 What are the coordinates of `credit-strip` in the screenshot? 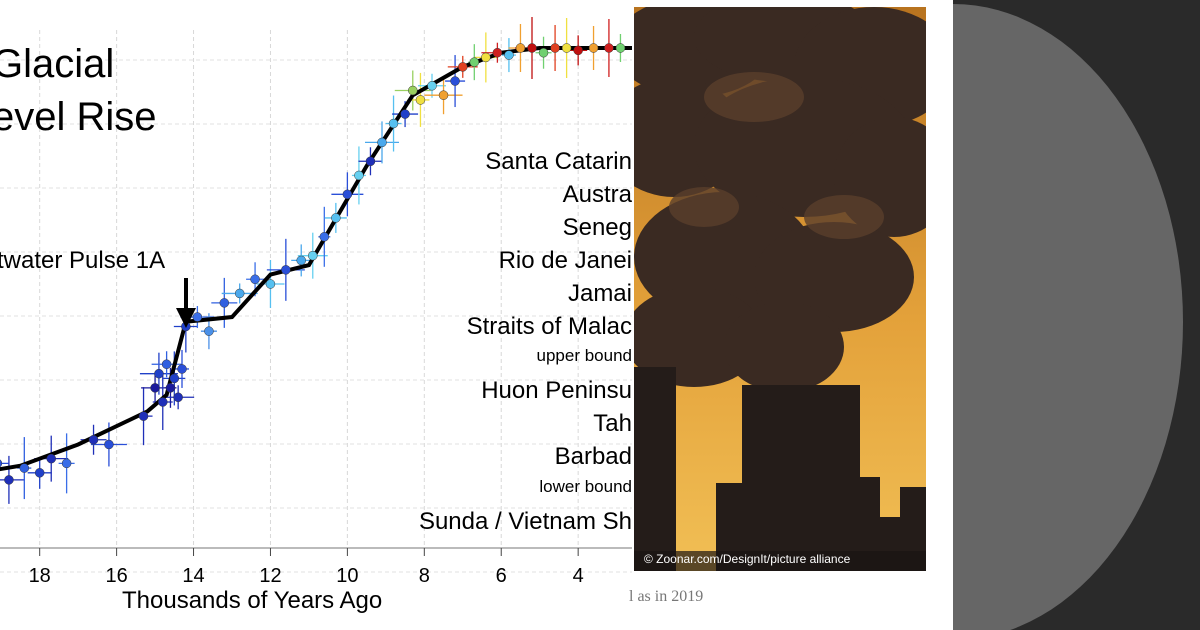 It's located at (780, 561).